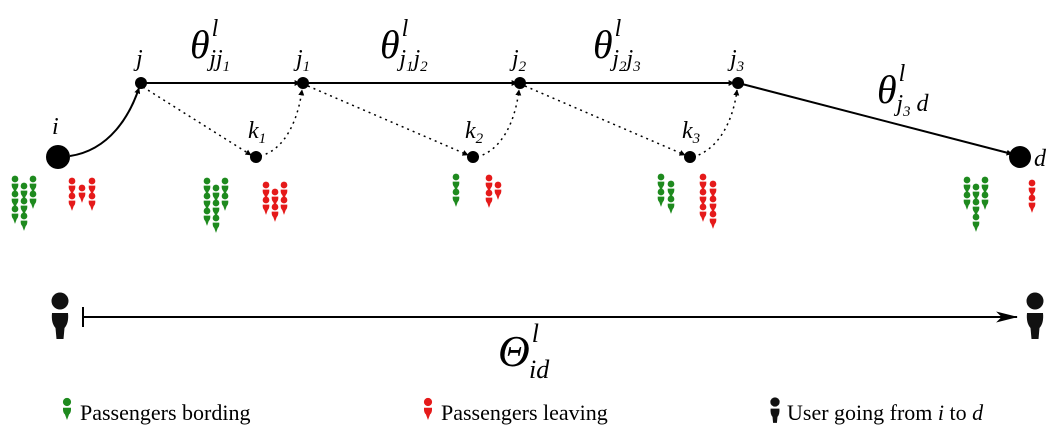 The image size is (1049, 427). I want to click on passengers-leaving-k3, so click(708, 201).